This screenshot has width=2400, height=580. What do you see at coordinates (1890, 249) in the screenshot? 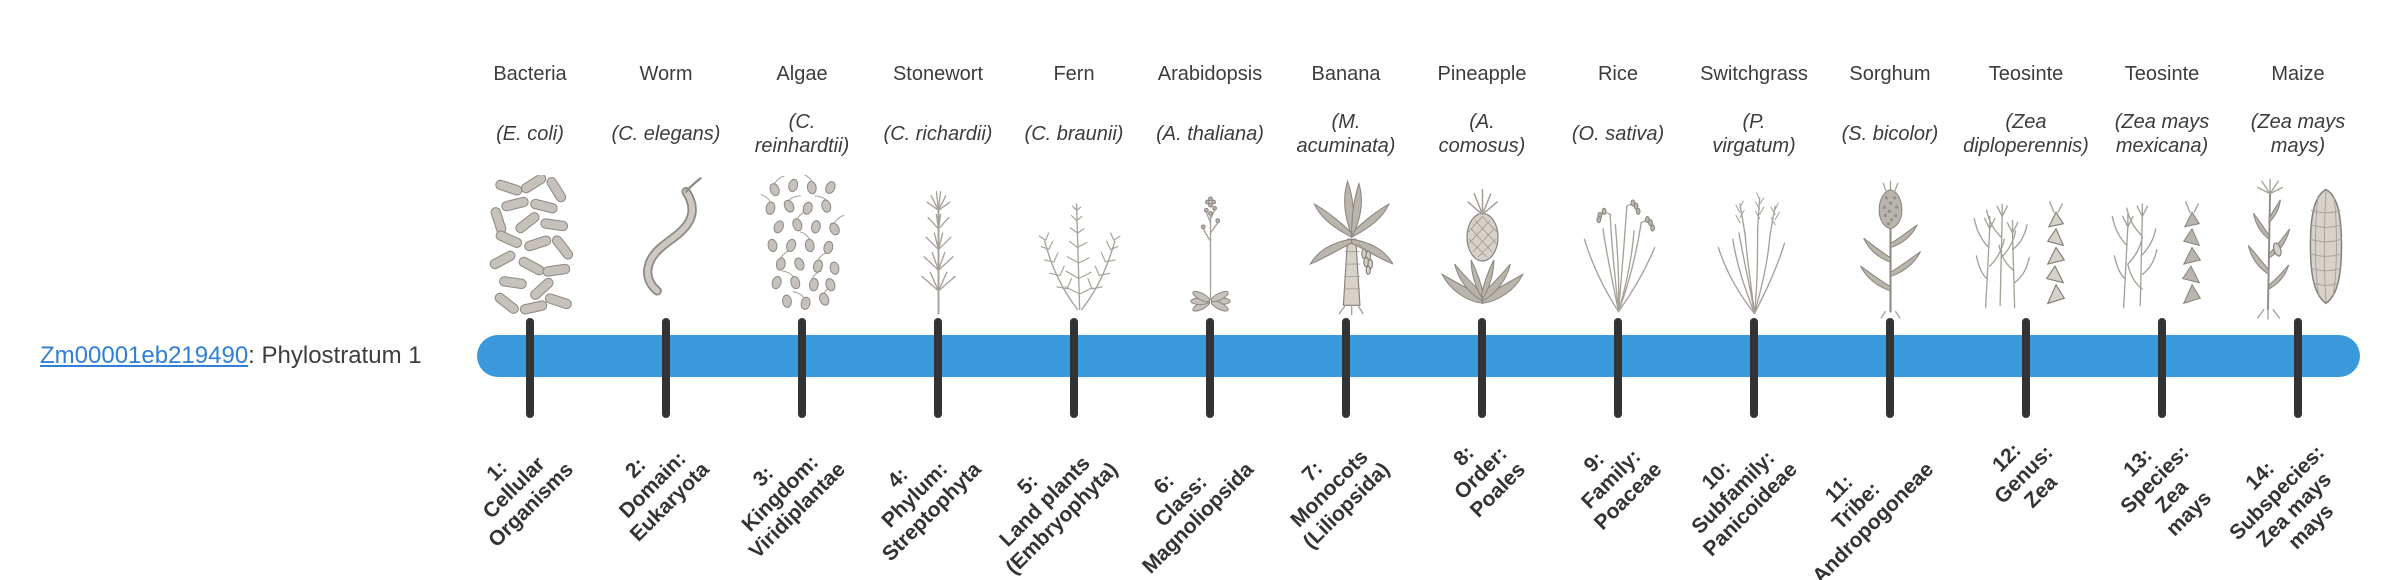
I see `sorghum-illustration` at bounding box center [1890, 249].